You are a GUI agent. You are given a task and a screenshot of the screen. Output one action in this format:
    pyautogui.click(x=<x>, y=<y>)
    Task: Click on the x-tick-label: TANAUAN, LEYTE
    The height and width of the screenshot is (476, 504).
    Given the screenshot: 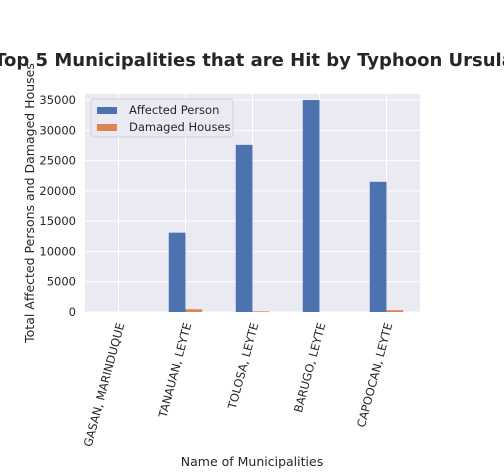 What is the action you would take?
    pyautogui.click(x=174, y=370)
    